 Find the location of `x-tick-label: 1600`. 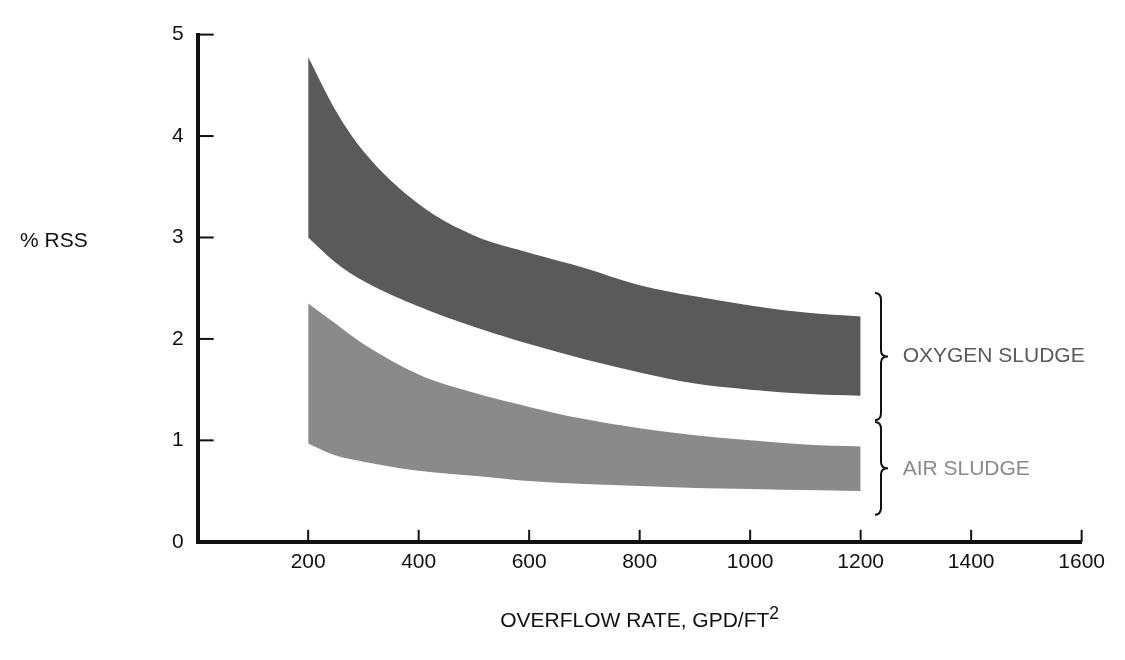

x-tick-label: 1600 is located at coordinates (1081, 561).